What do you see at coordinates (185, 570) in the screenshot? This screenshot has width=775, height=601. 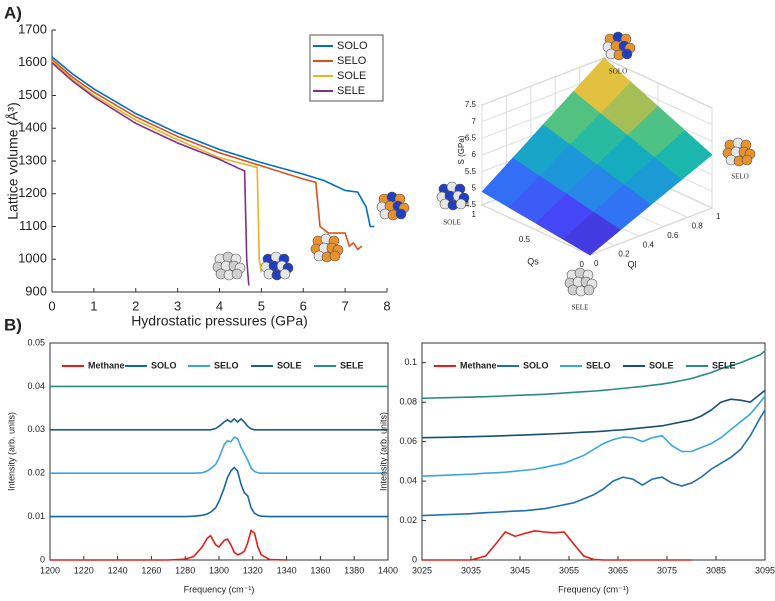 I see `x-tick-label: 1280` at bounding box center [185, 570].